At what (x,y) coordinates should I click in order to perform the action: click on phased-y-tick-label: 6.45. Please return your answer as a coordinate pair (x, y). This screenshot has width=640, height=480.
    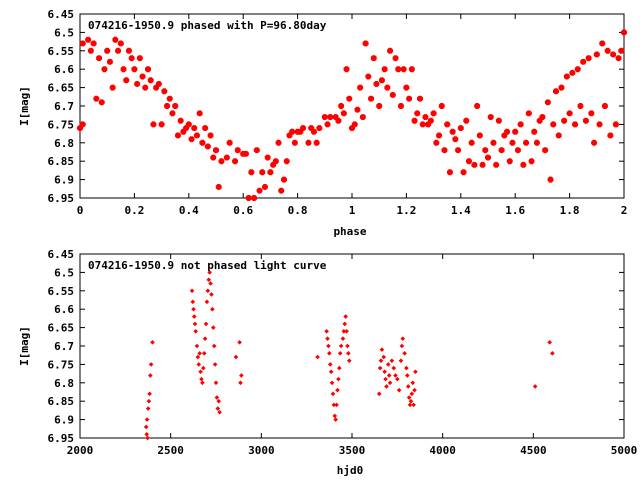
    Looking at the image, I should click on (61, 14).